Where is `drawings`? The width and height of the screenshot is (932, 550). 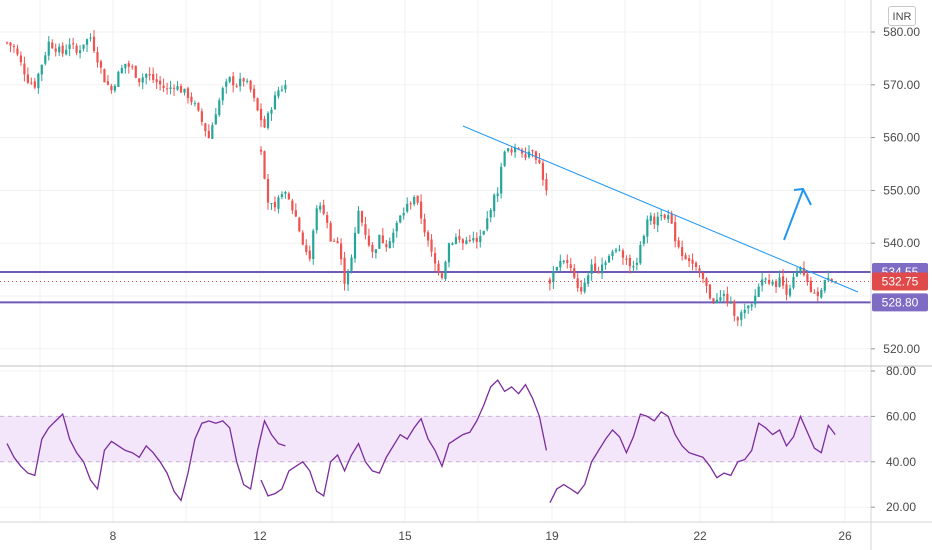
drawings is located at coordinates (660, 209).